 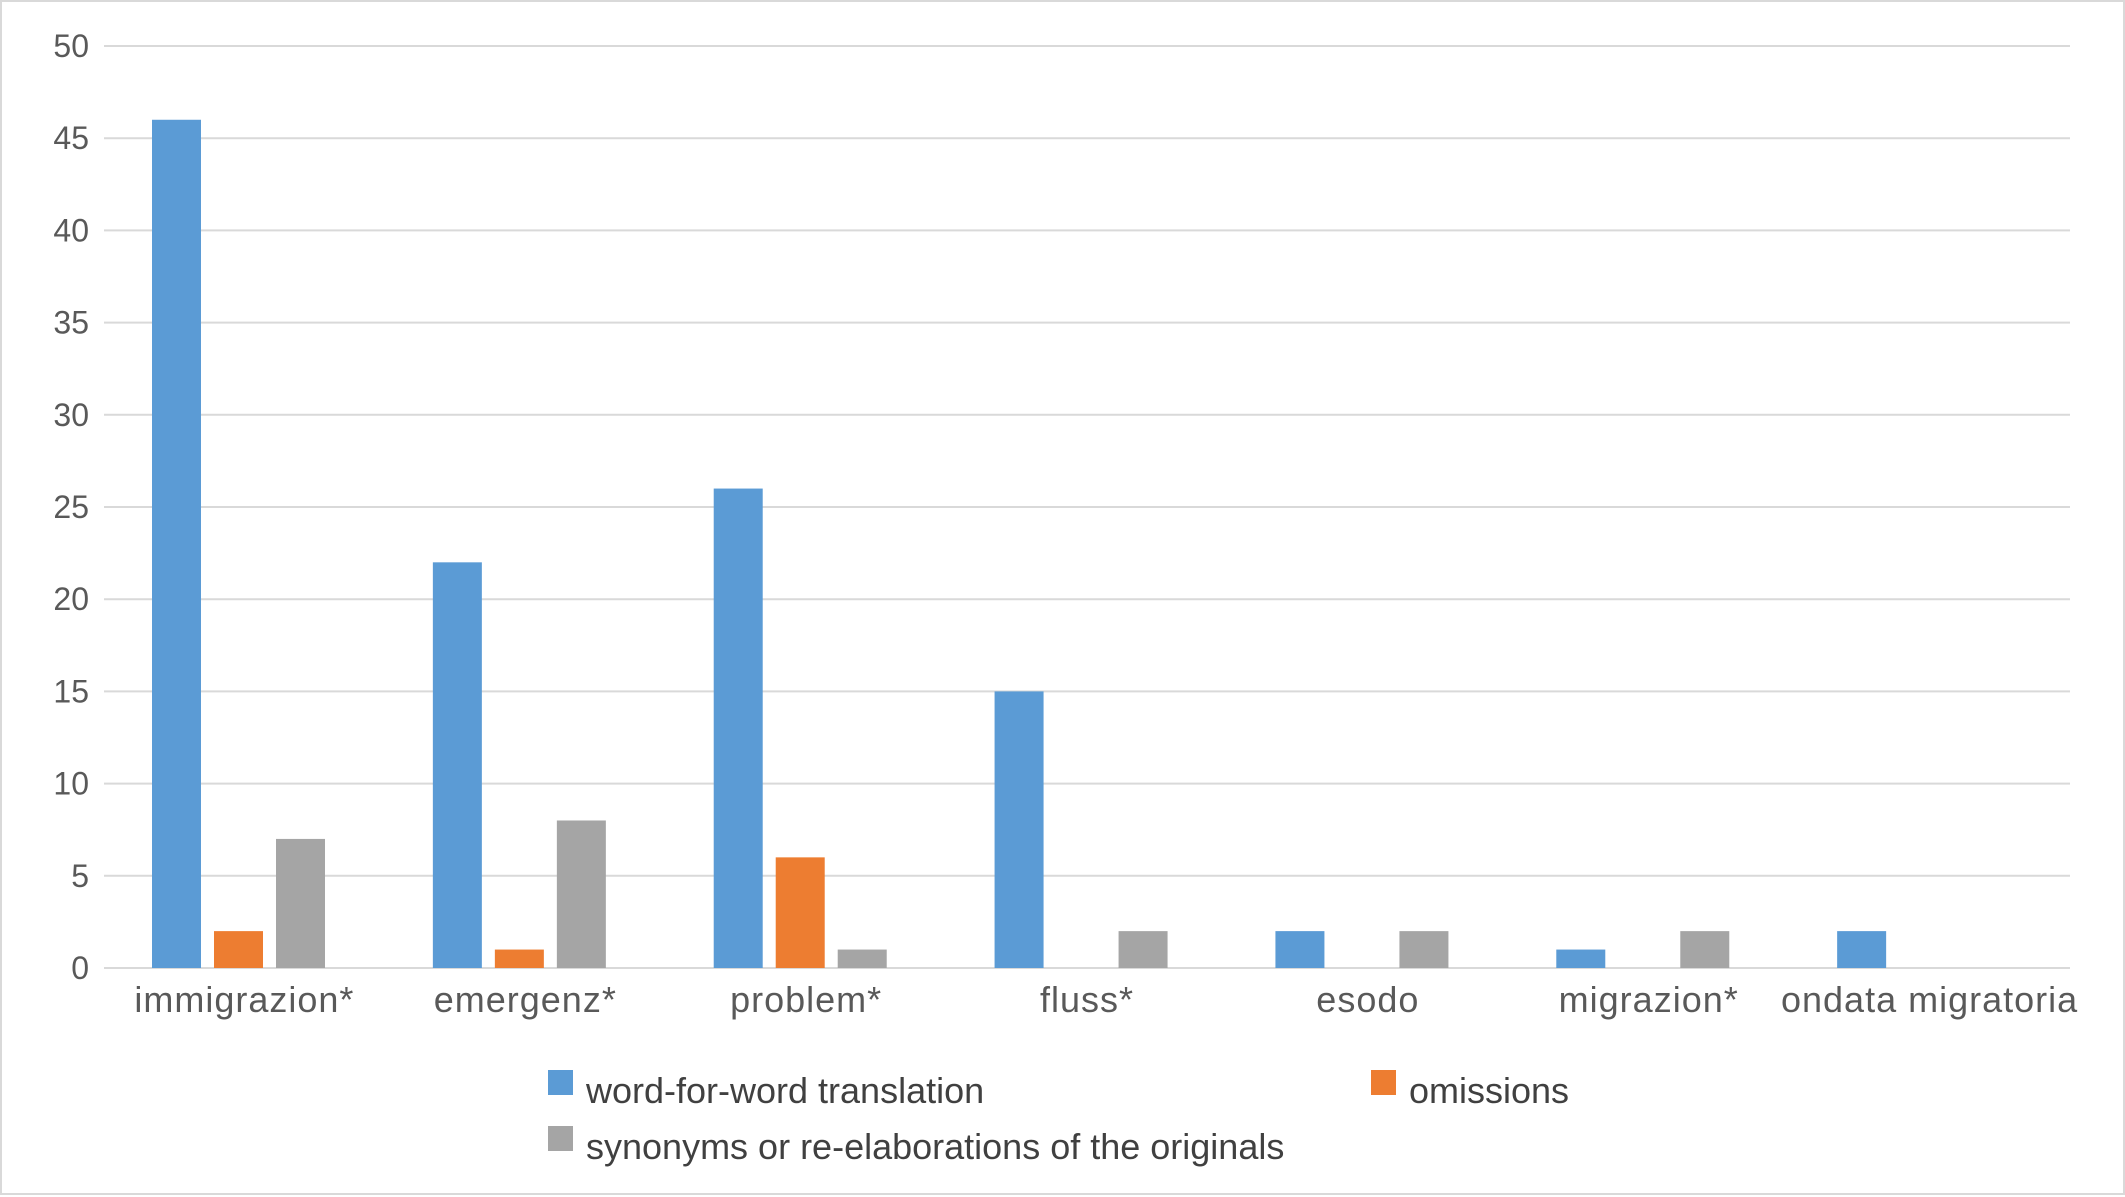 What do you see at coordinates (80, 968) in the screenshot?
I see `y-tick-label: 0` at bounding box center [80, 968].